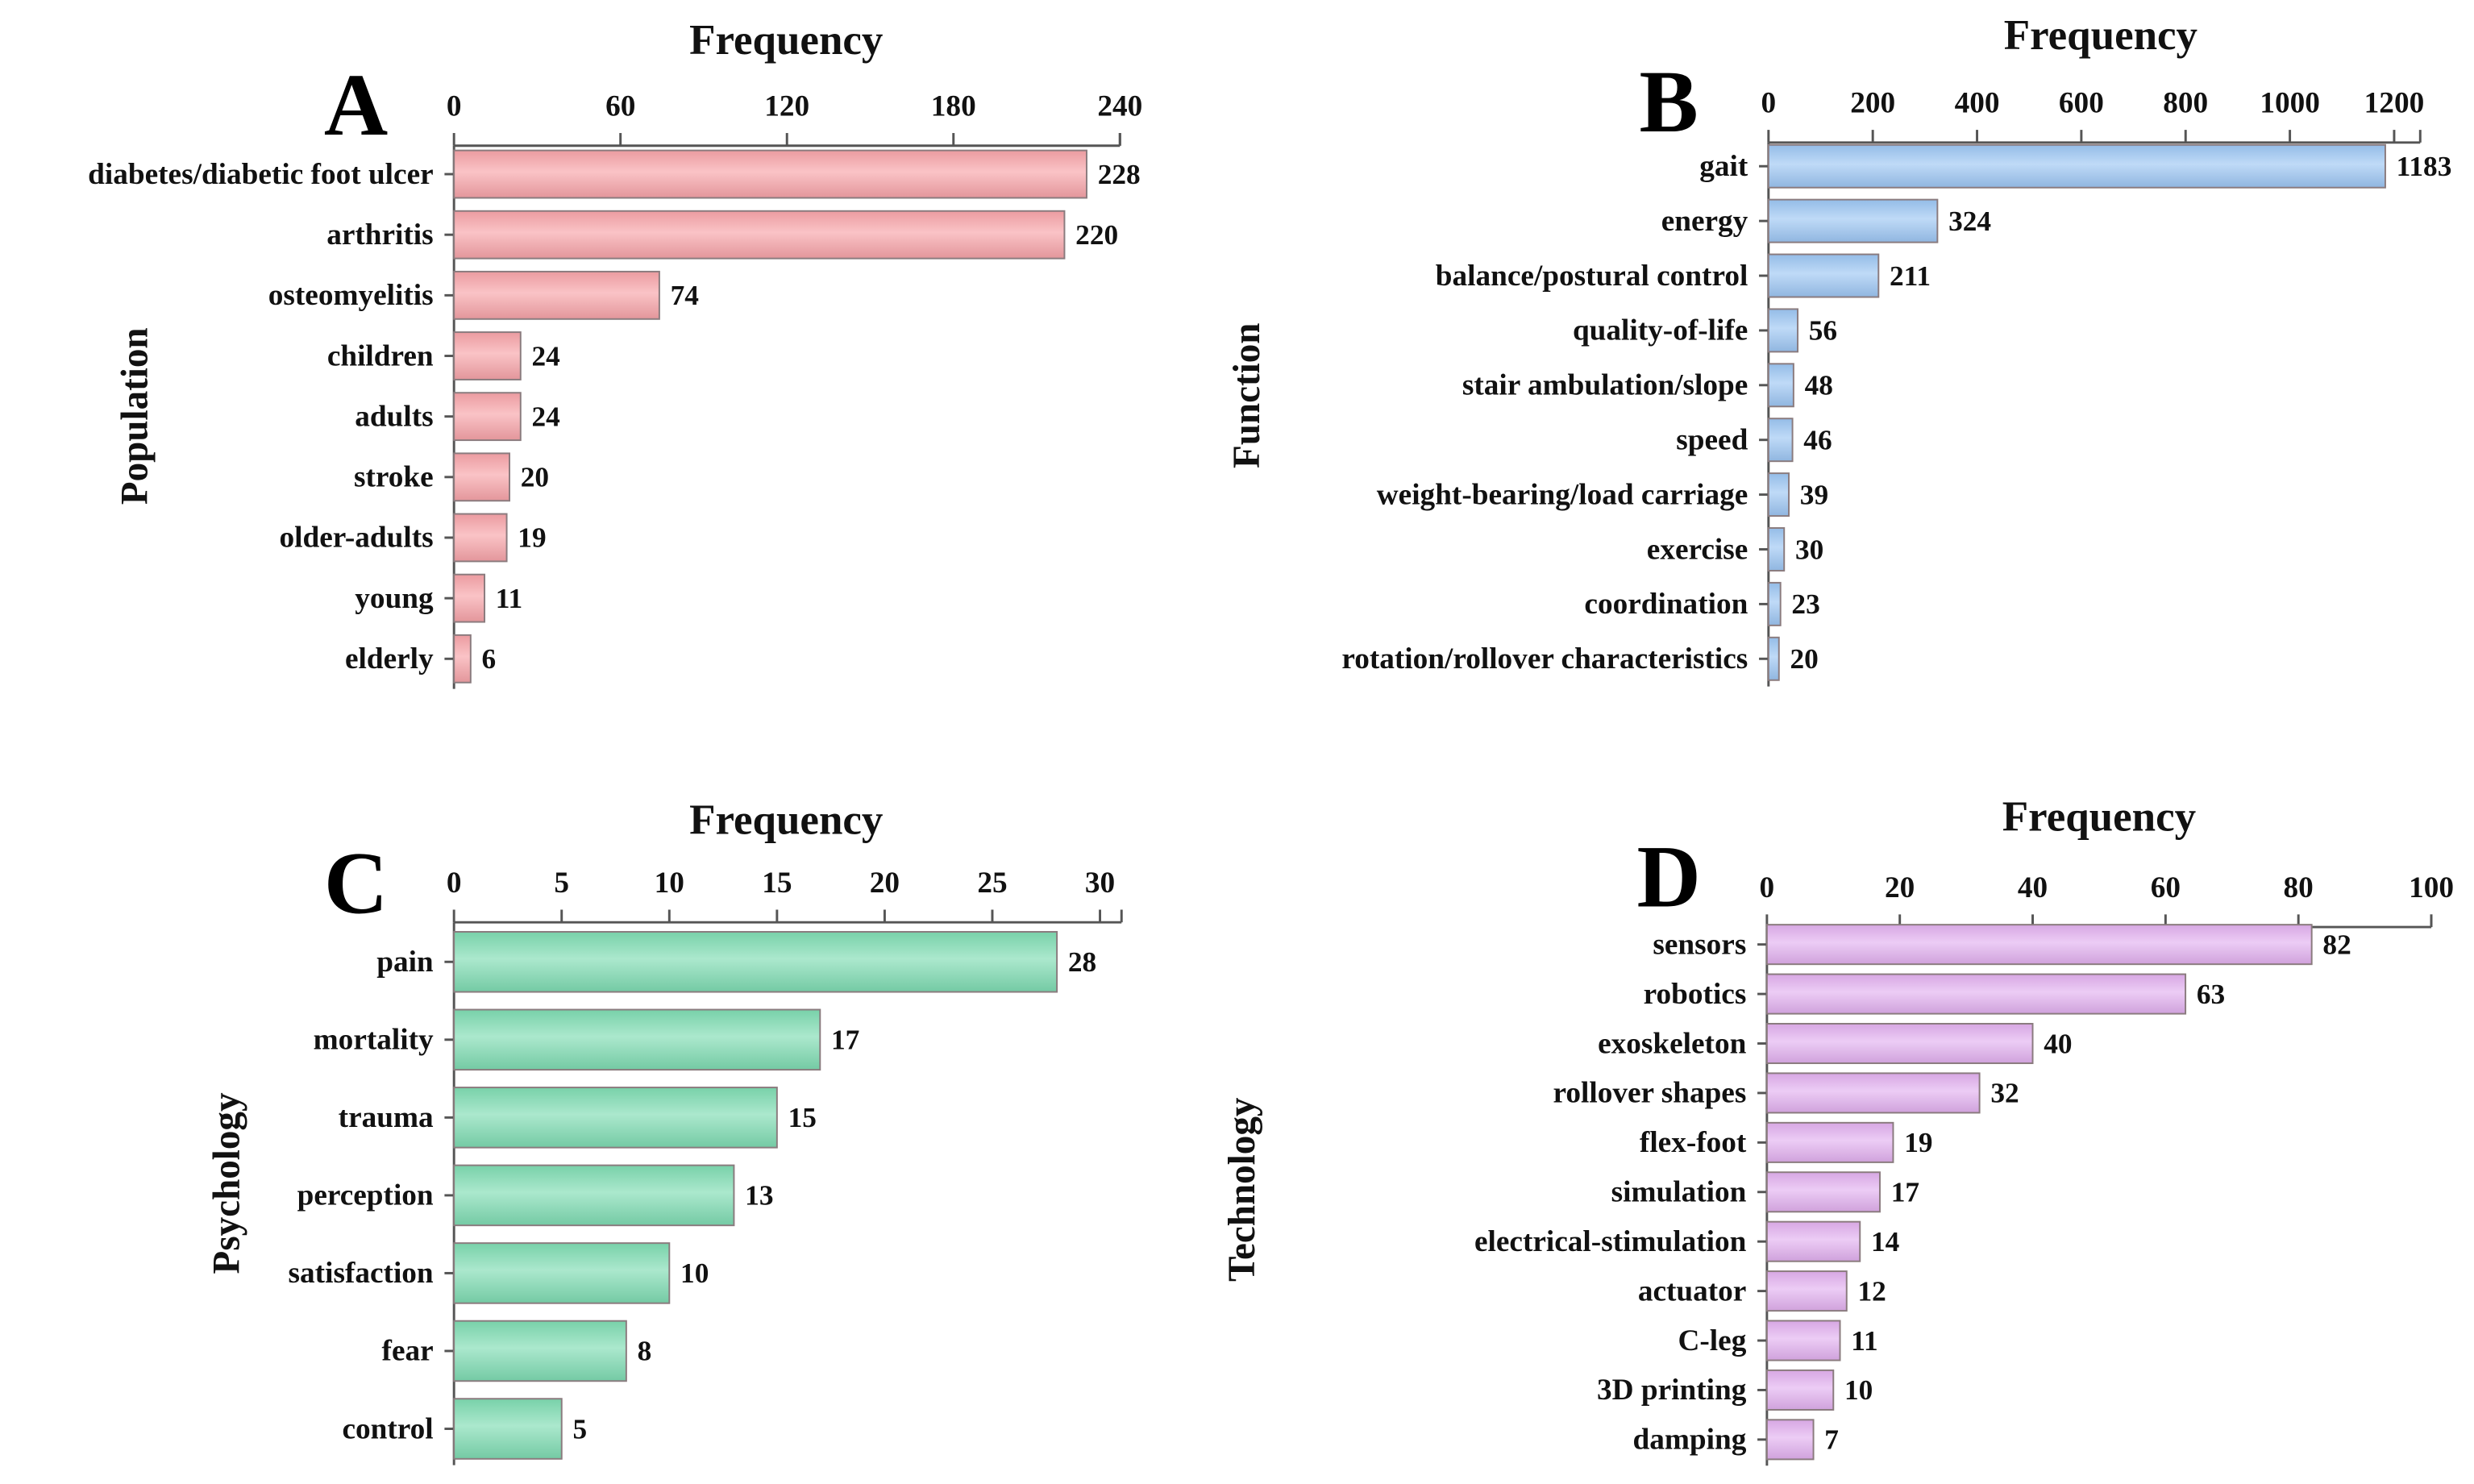 The width and height of the screenshot is (2474, 1484). I want to click on category-label: actuator, so click(1692, 1290).